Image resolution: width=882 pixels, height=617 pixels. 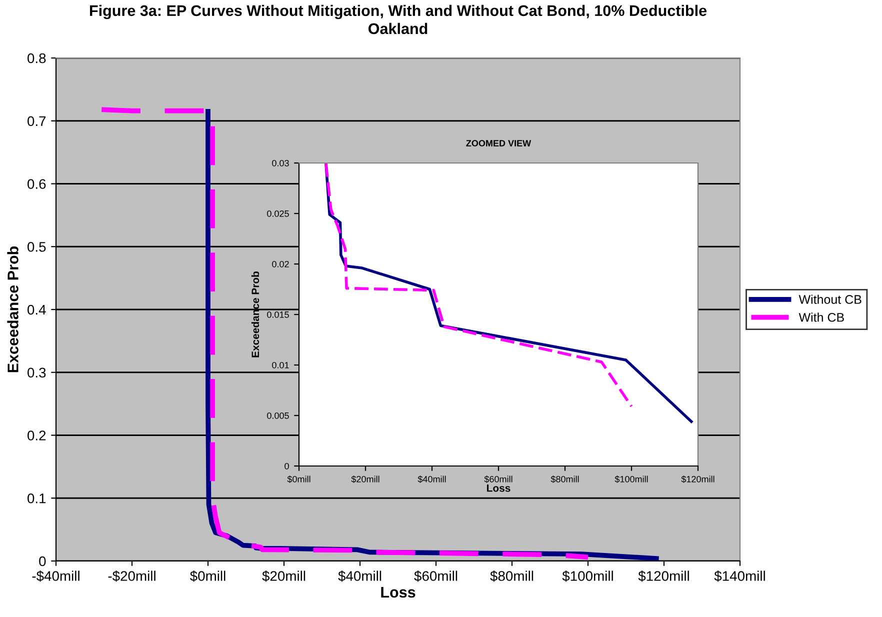 What do you see at coordinates (37, 121) in the screenshot?
I see `y-tick-label: 0.7` at bounding box center [37, 121].